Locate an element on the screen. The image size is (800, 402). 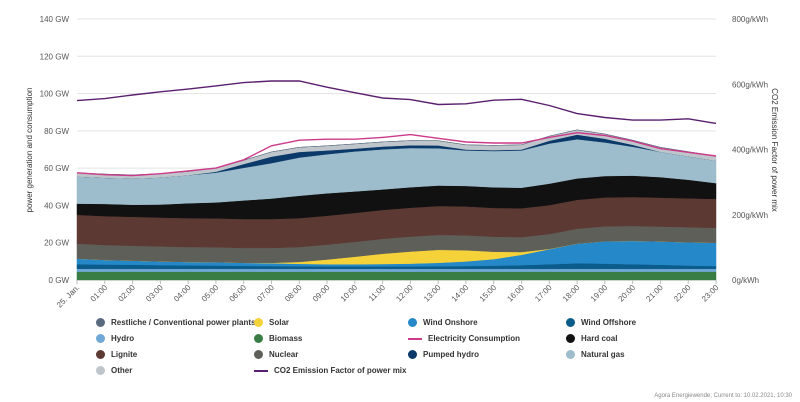
y-tick-label: 140 GW is located at coordinates (55, 19).